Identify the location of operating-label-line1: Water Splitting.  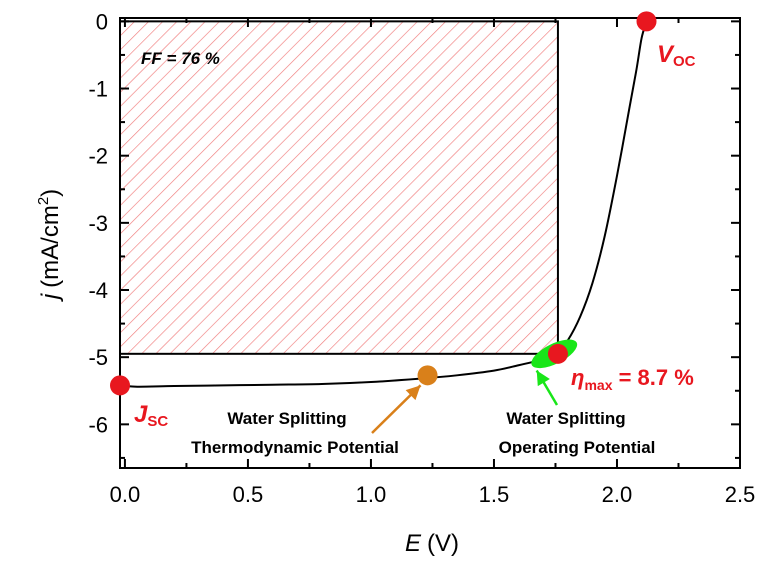
(565, 418).